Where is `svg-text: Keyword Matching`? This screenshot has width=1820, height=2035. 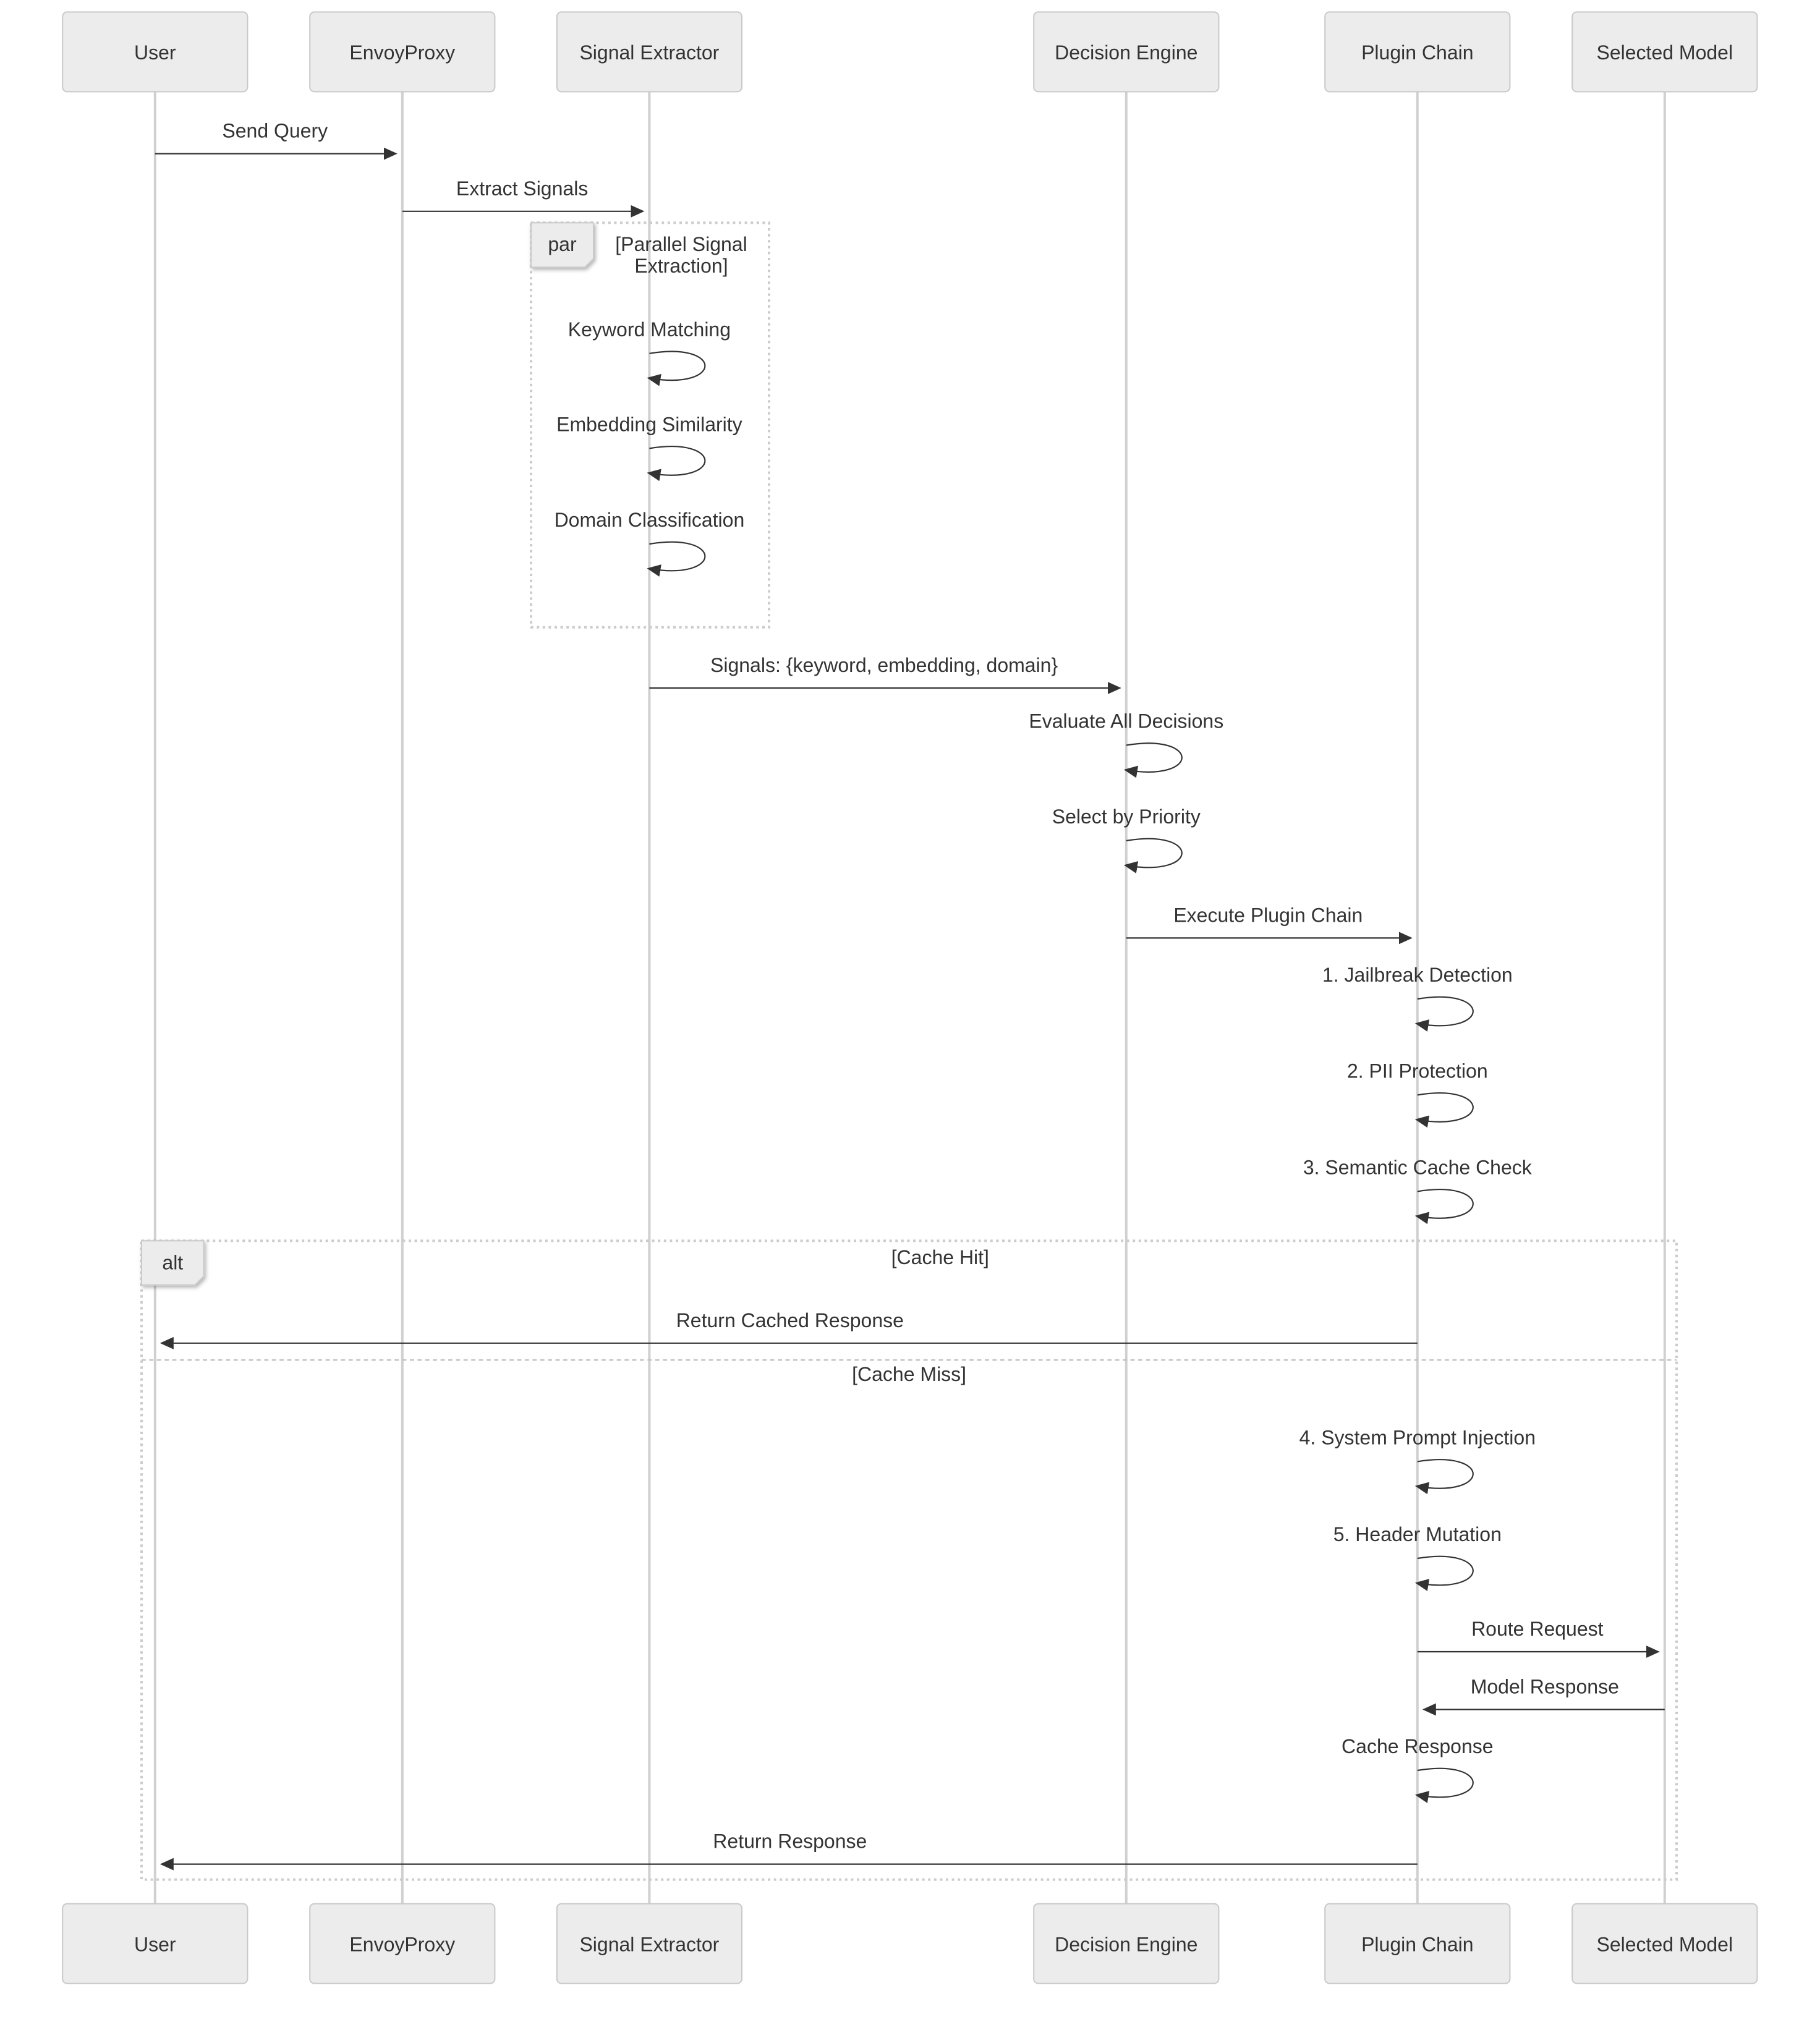 svg-text: Keyword Matching is located at coordinates (650, 329).